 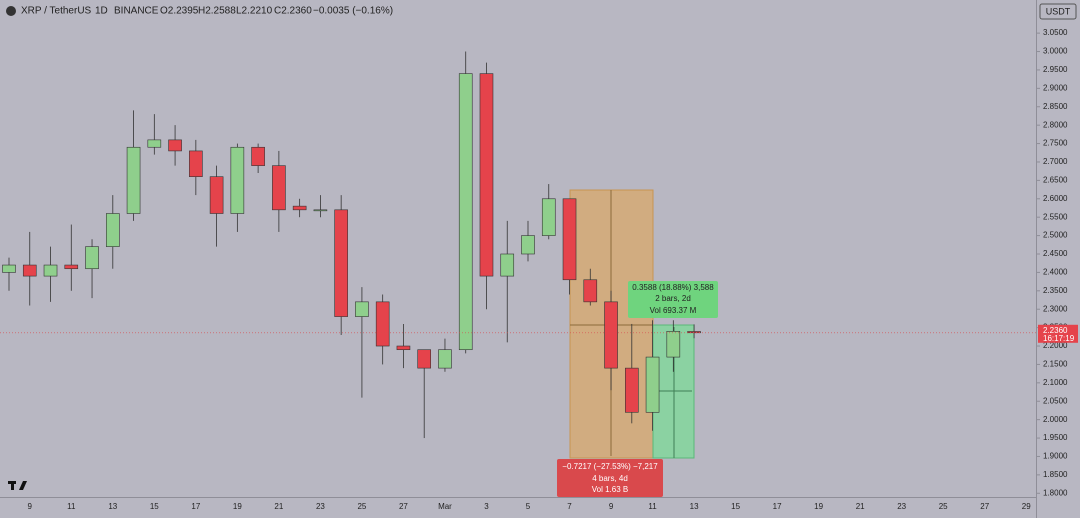 I want to click on y-tick-label: 1.9000, so click(x=1055, y=456).